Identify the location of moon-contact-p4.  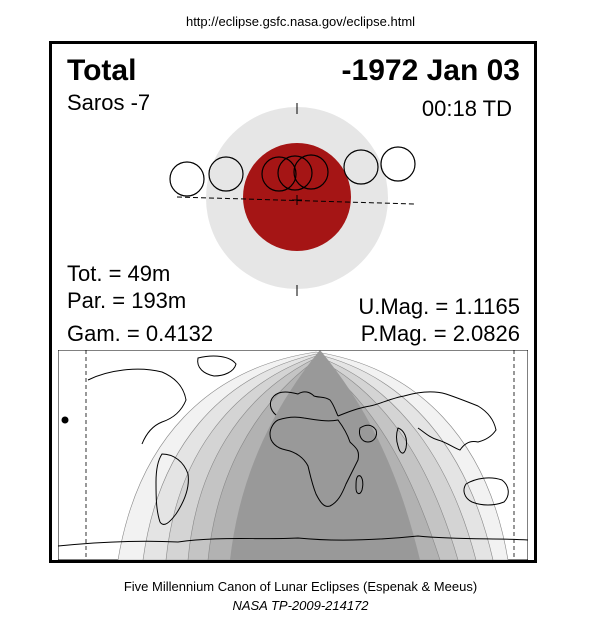
(398, 164).